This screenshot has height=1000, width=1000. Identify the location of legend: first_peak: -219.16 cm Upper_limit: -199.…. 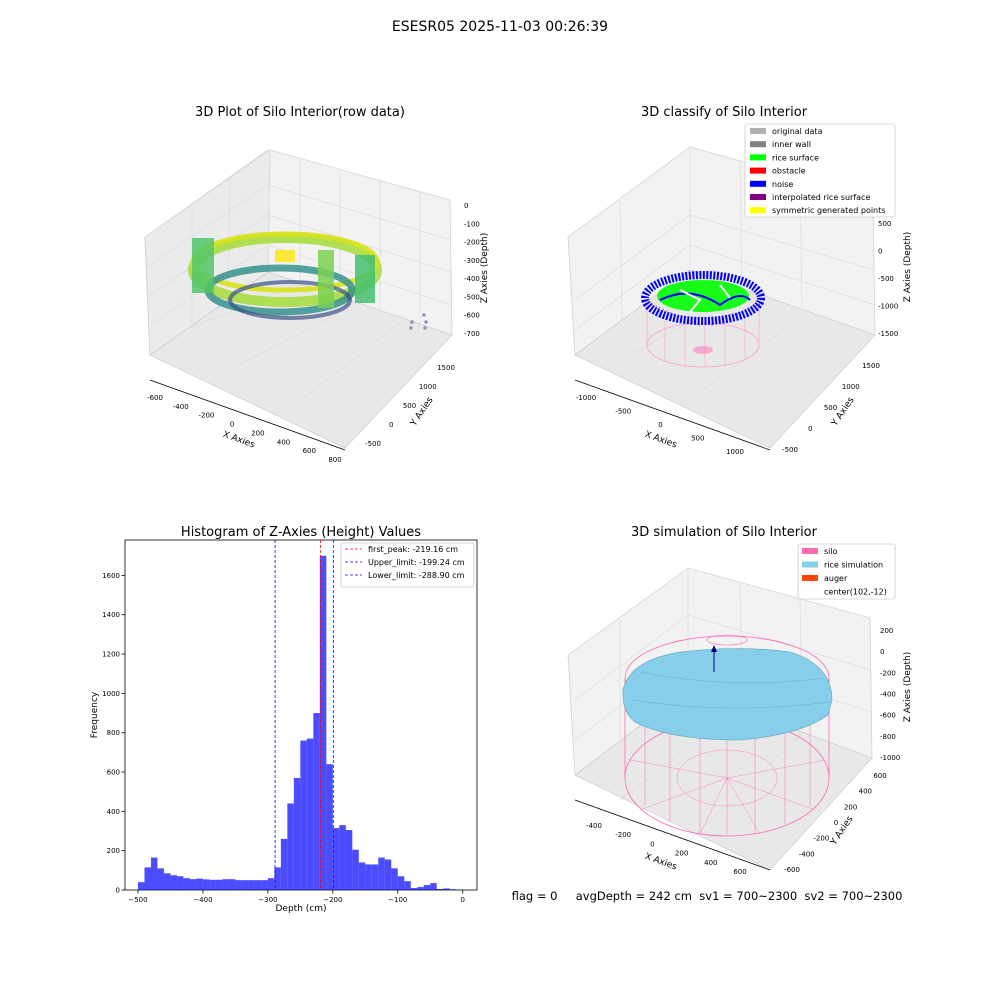
(407, 565).